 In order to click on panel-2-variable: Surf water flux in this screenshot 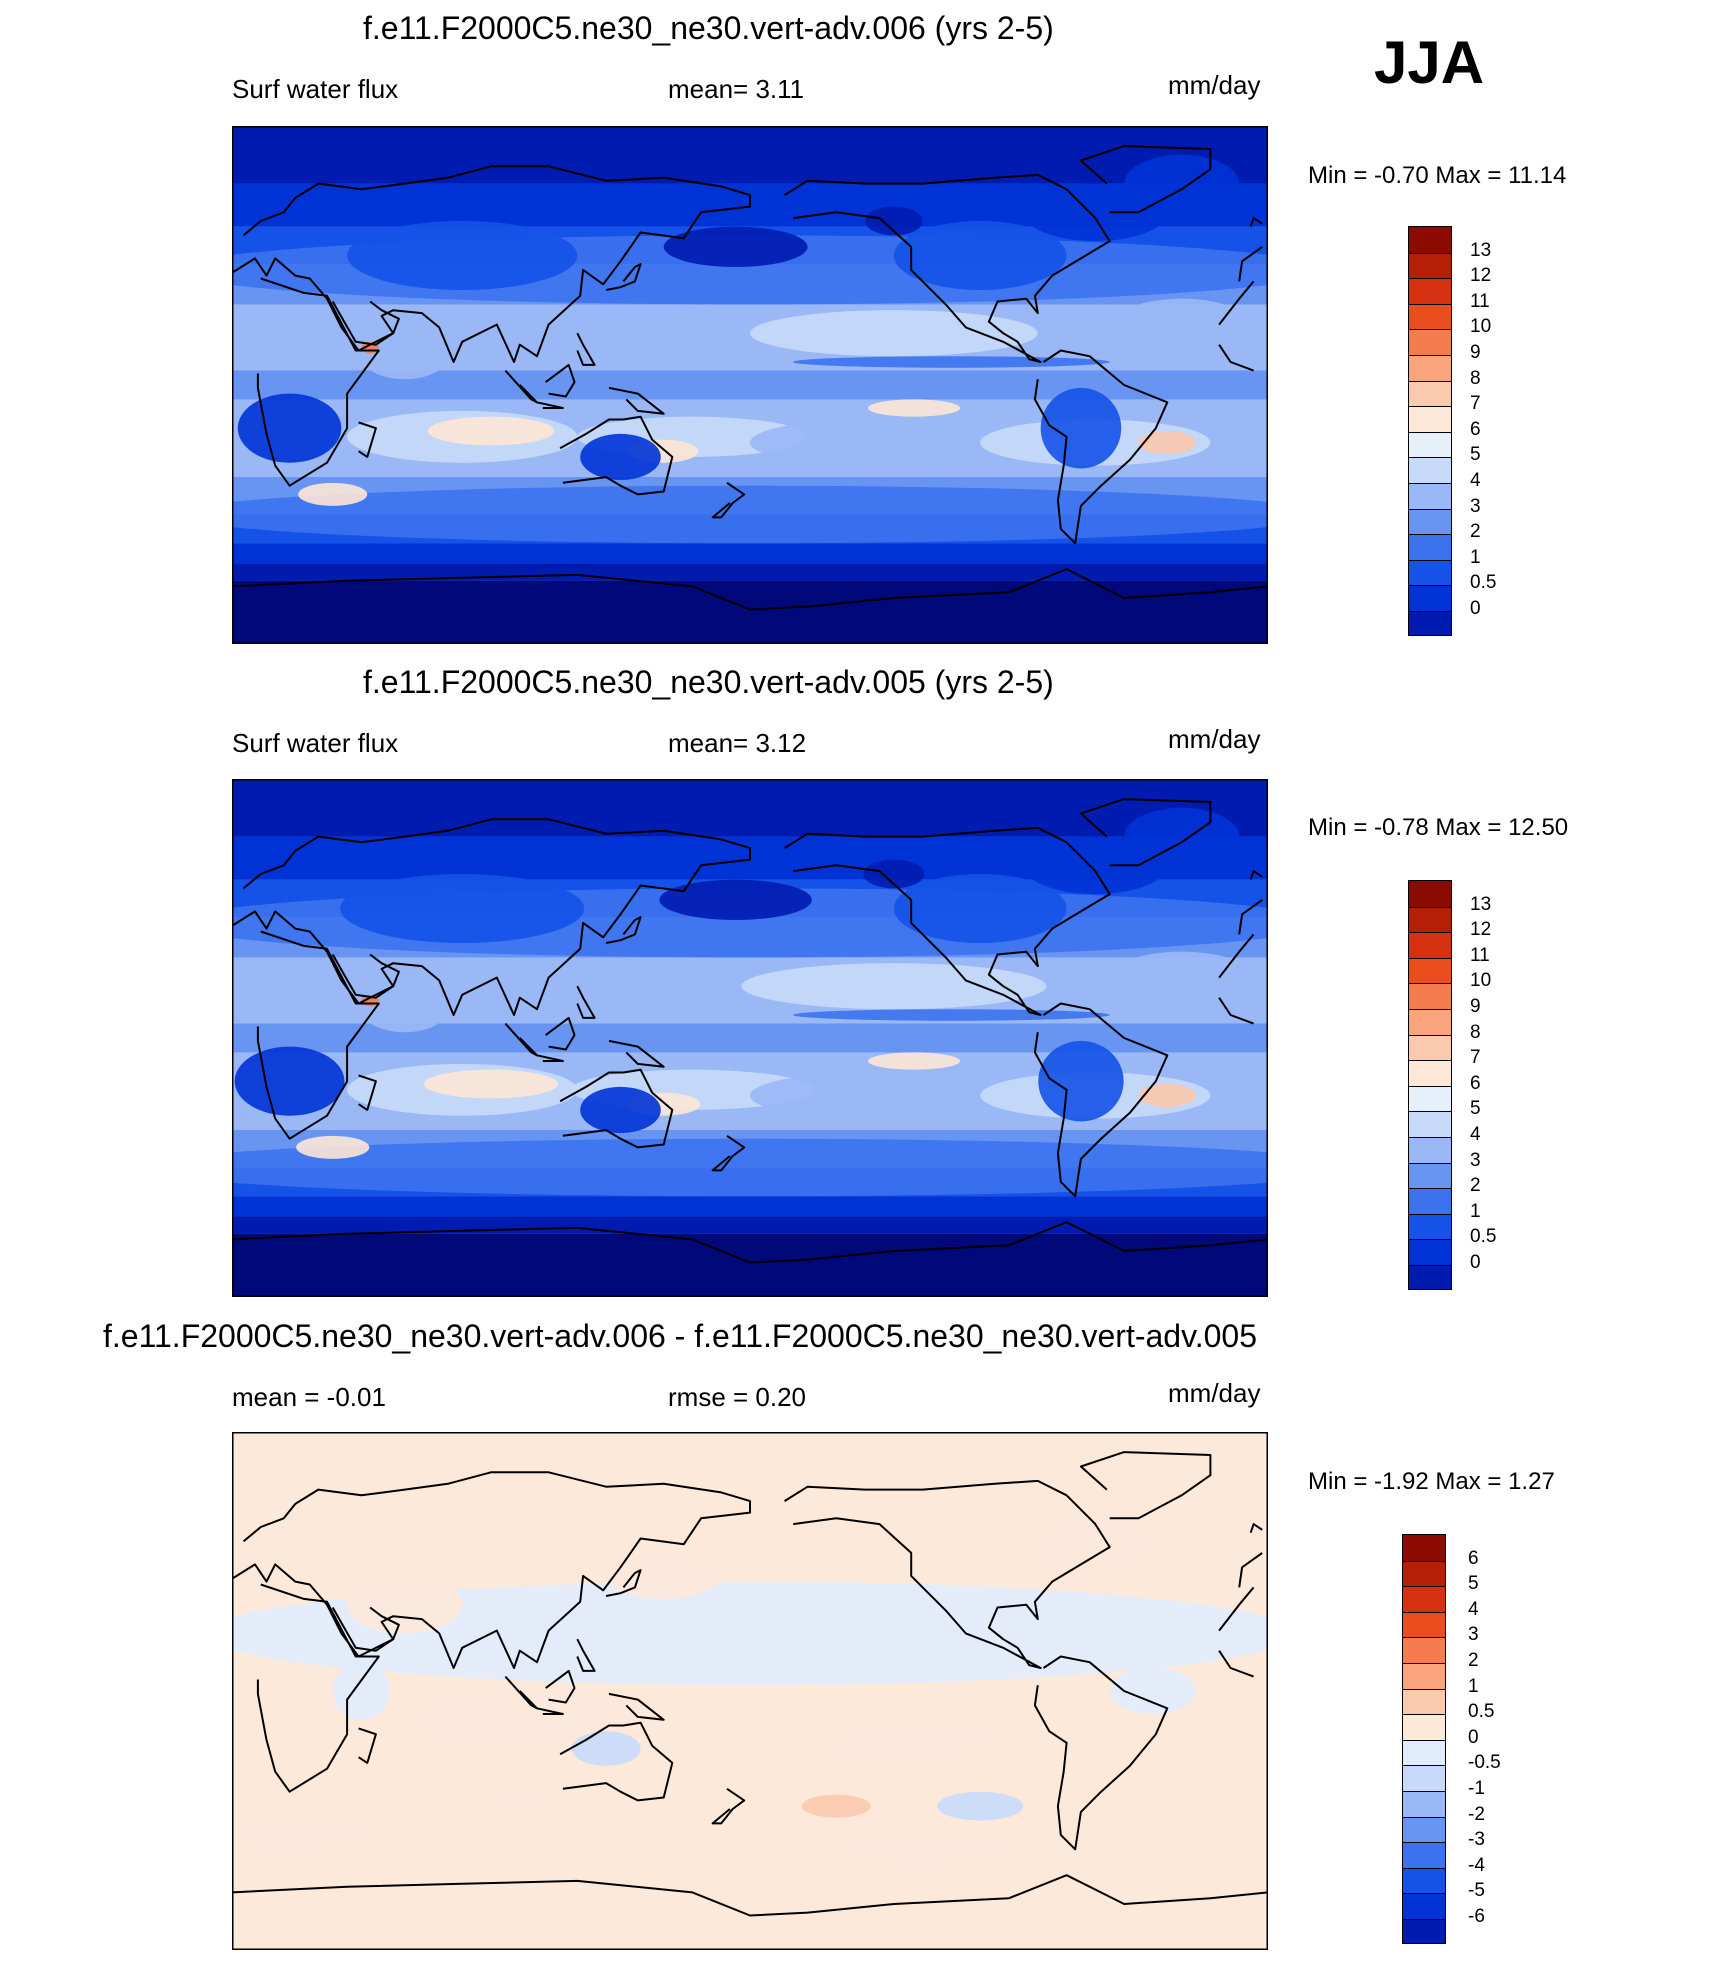, I will do `click(315, 743)`.